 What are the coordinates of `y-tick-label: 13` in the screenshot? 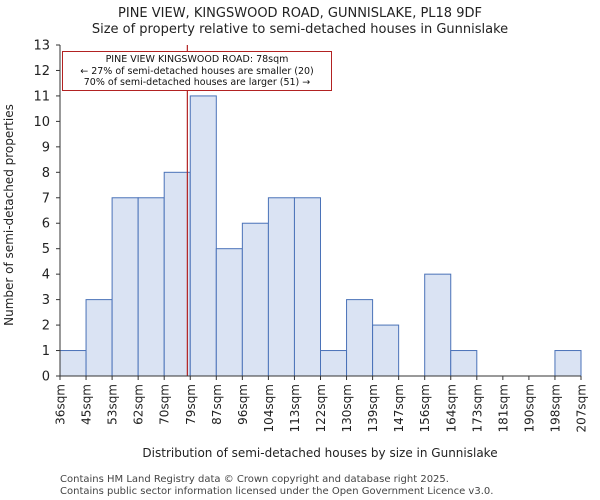 It's located at (41, 46).